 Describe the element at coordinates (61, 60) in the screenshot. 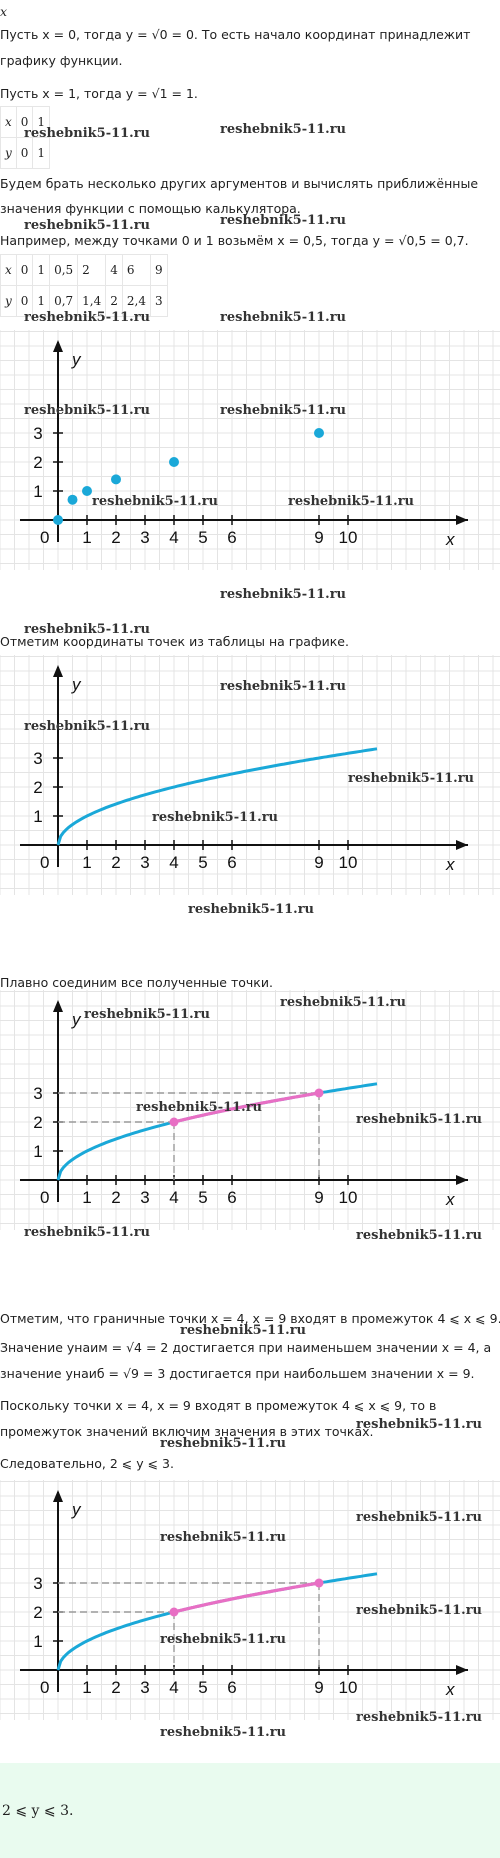

I see `paragraph-x0-cont: графику функции.` at that location.